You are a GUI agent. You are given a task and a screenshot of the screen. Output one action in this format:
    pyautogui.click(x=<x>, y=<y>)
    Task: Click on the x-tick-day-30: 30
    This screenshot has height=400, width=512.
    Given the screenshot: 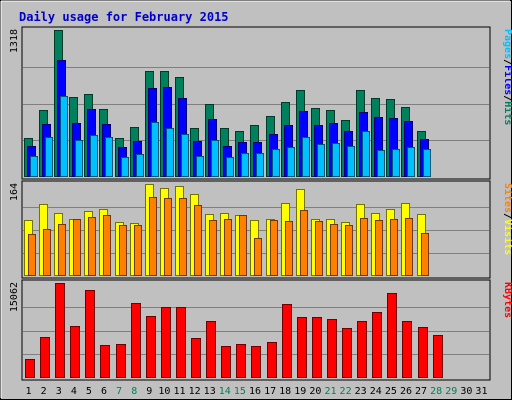 What is the action you would take?
    pyautogui.click(x=466, y=391)
    